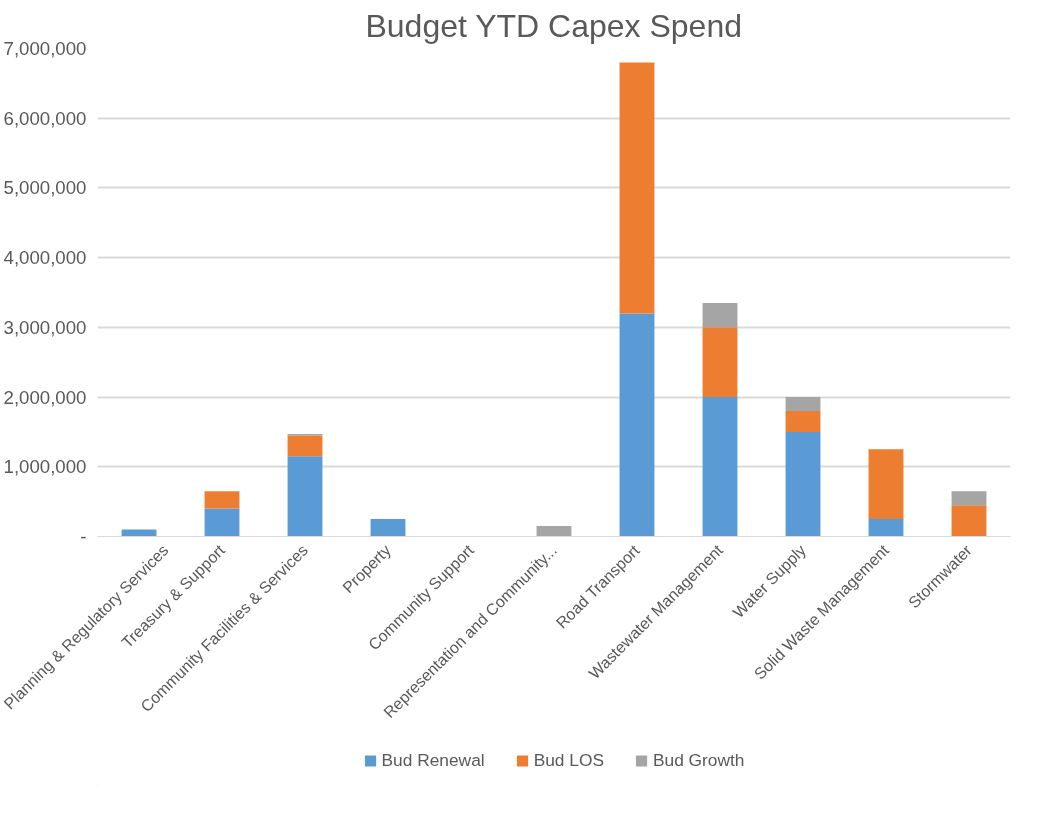  Describe the element at coordinates (45, 118) in the screenshot. I see `y-tick-label: 6,000,000` at that location.